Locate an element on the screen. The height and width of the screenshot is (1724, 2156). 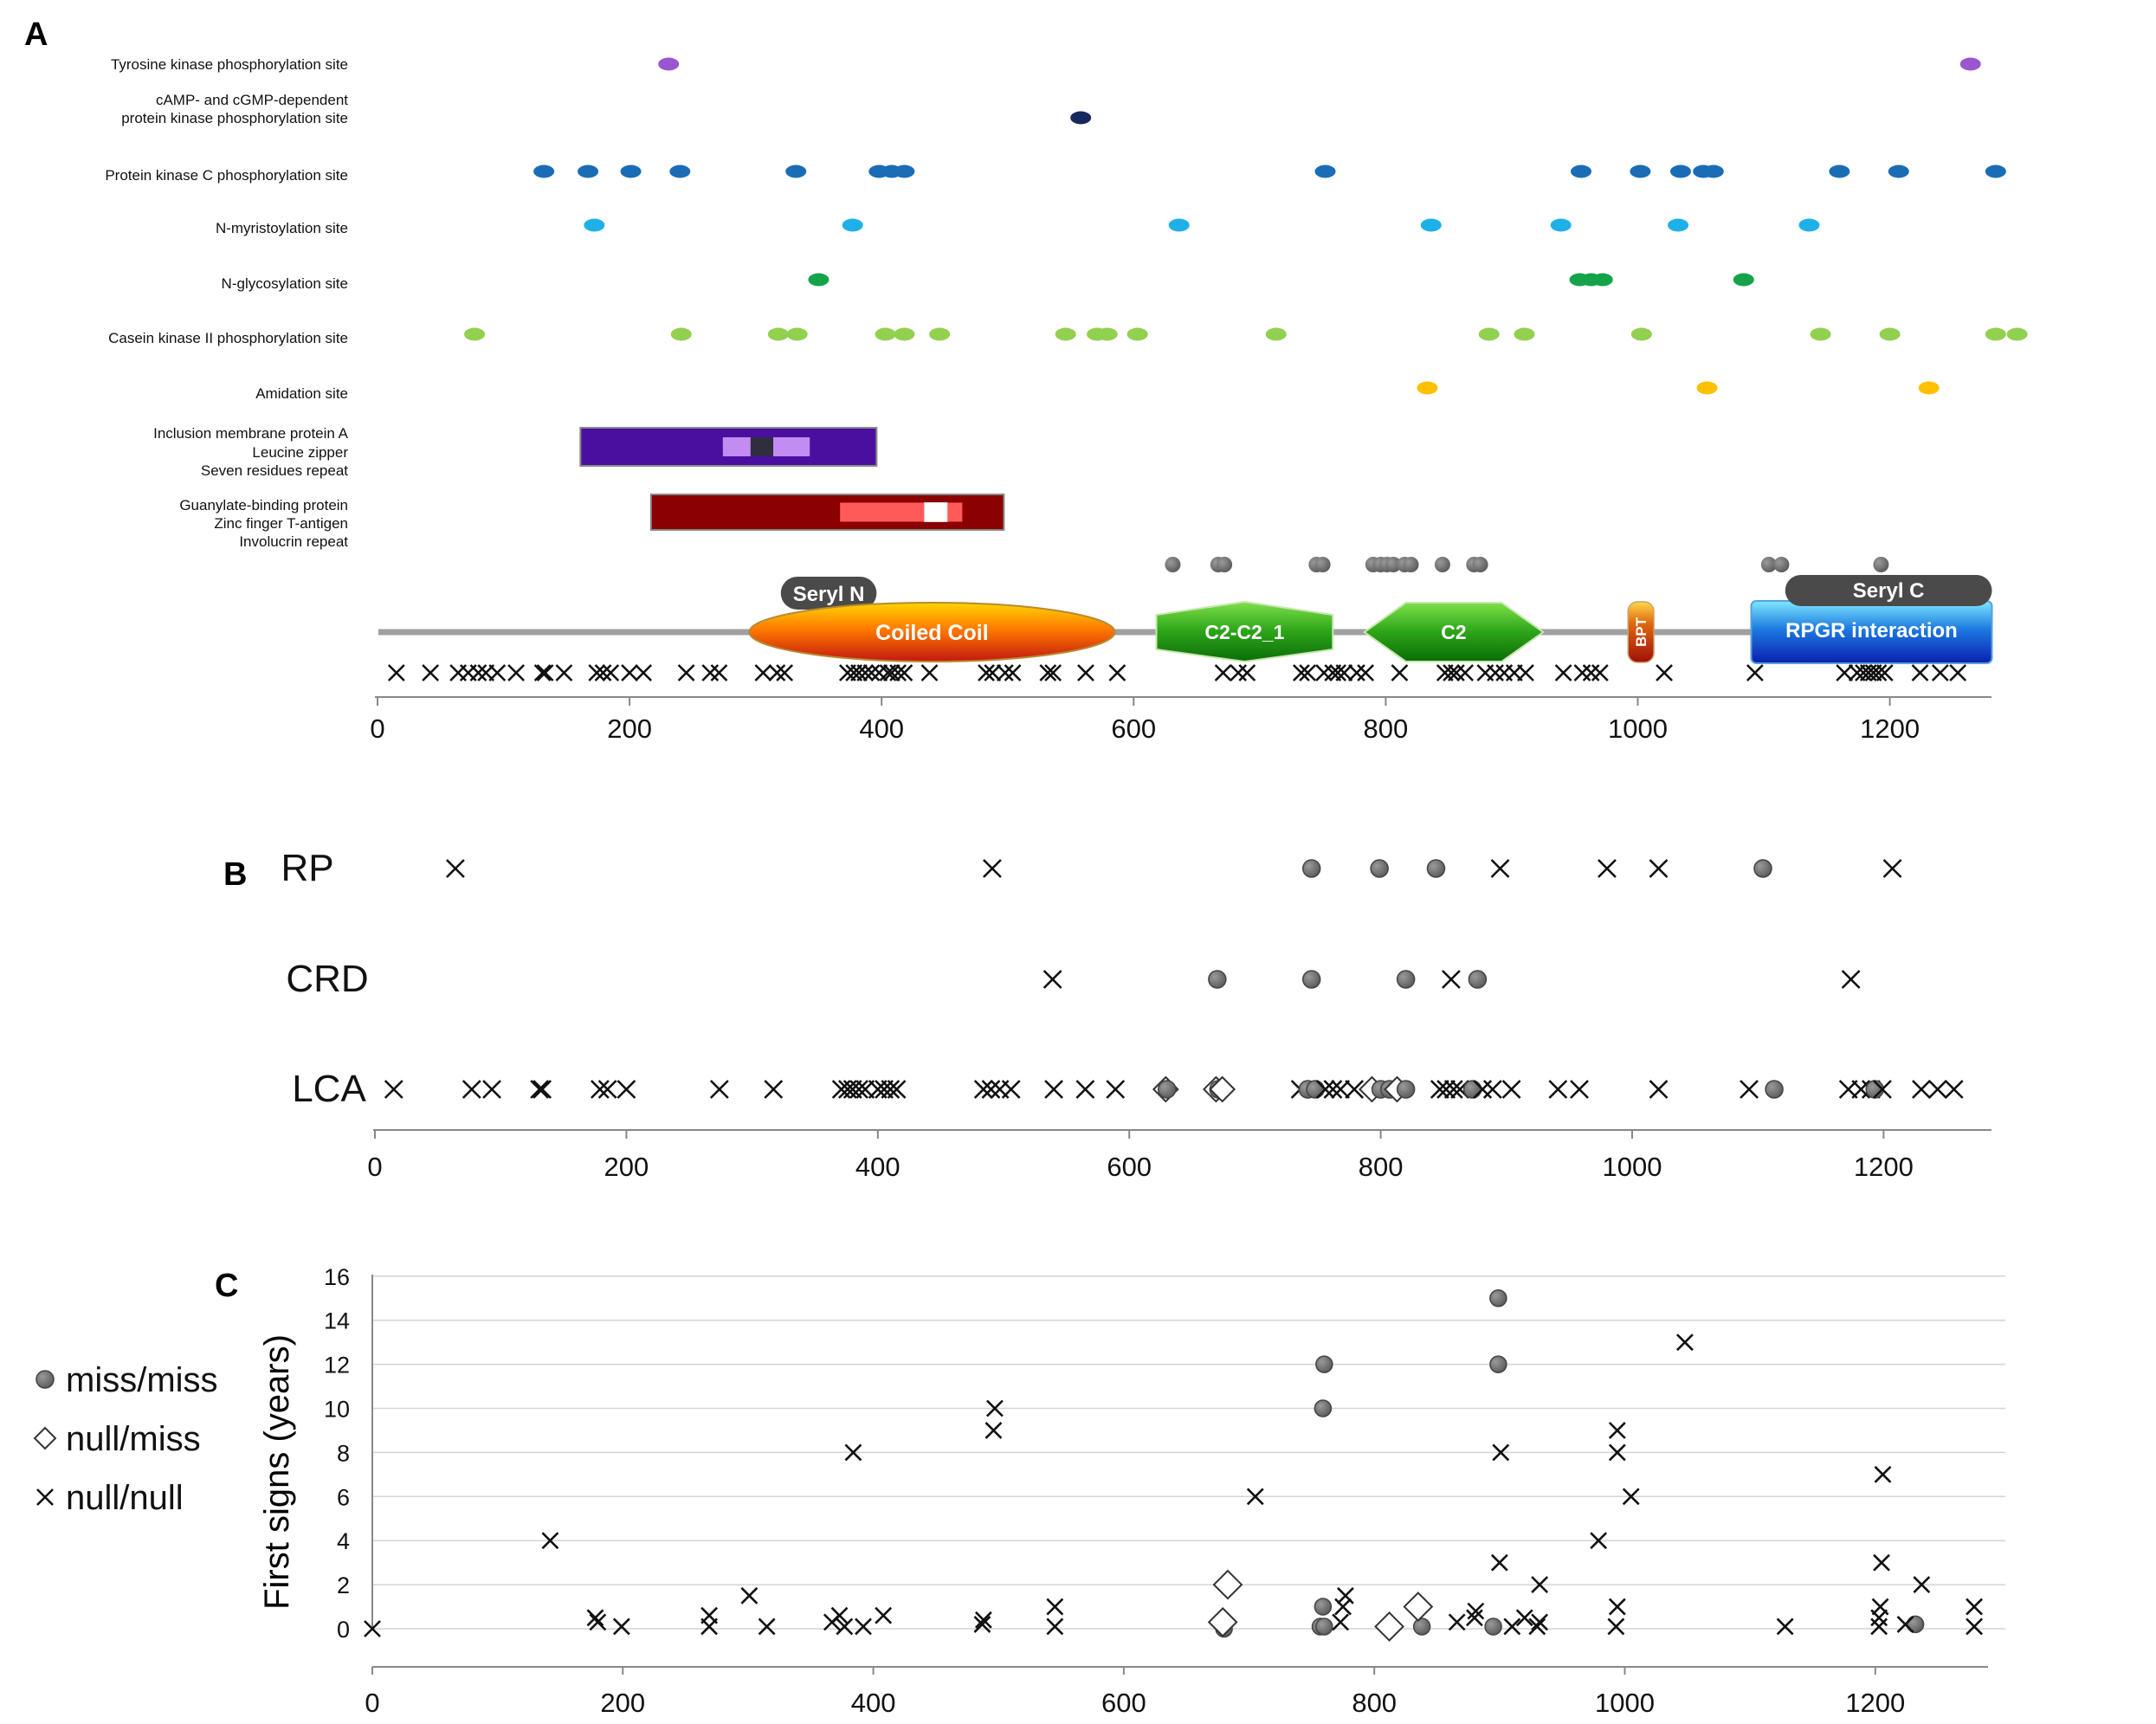
panel-label-a: A is located at coordinates (36, 34).